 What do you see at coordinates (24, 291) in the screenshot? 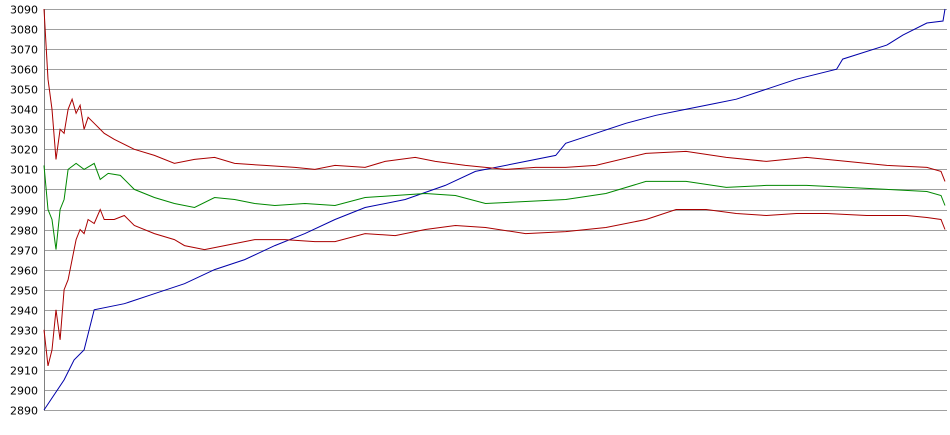
I see `y-tick-label: 2950` at bounding box center [24, 291].